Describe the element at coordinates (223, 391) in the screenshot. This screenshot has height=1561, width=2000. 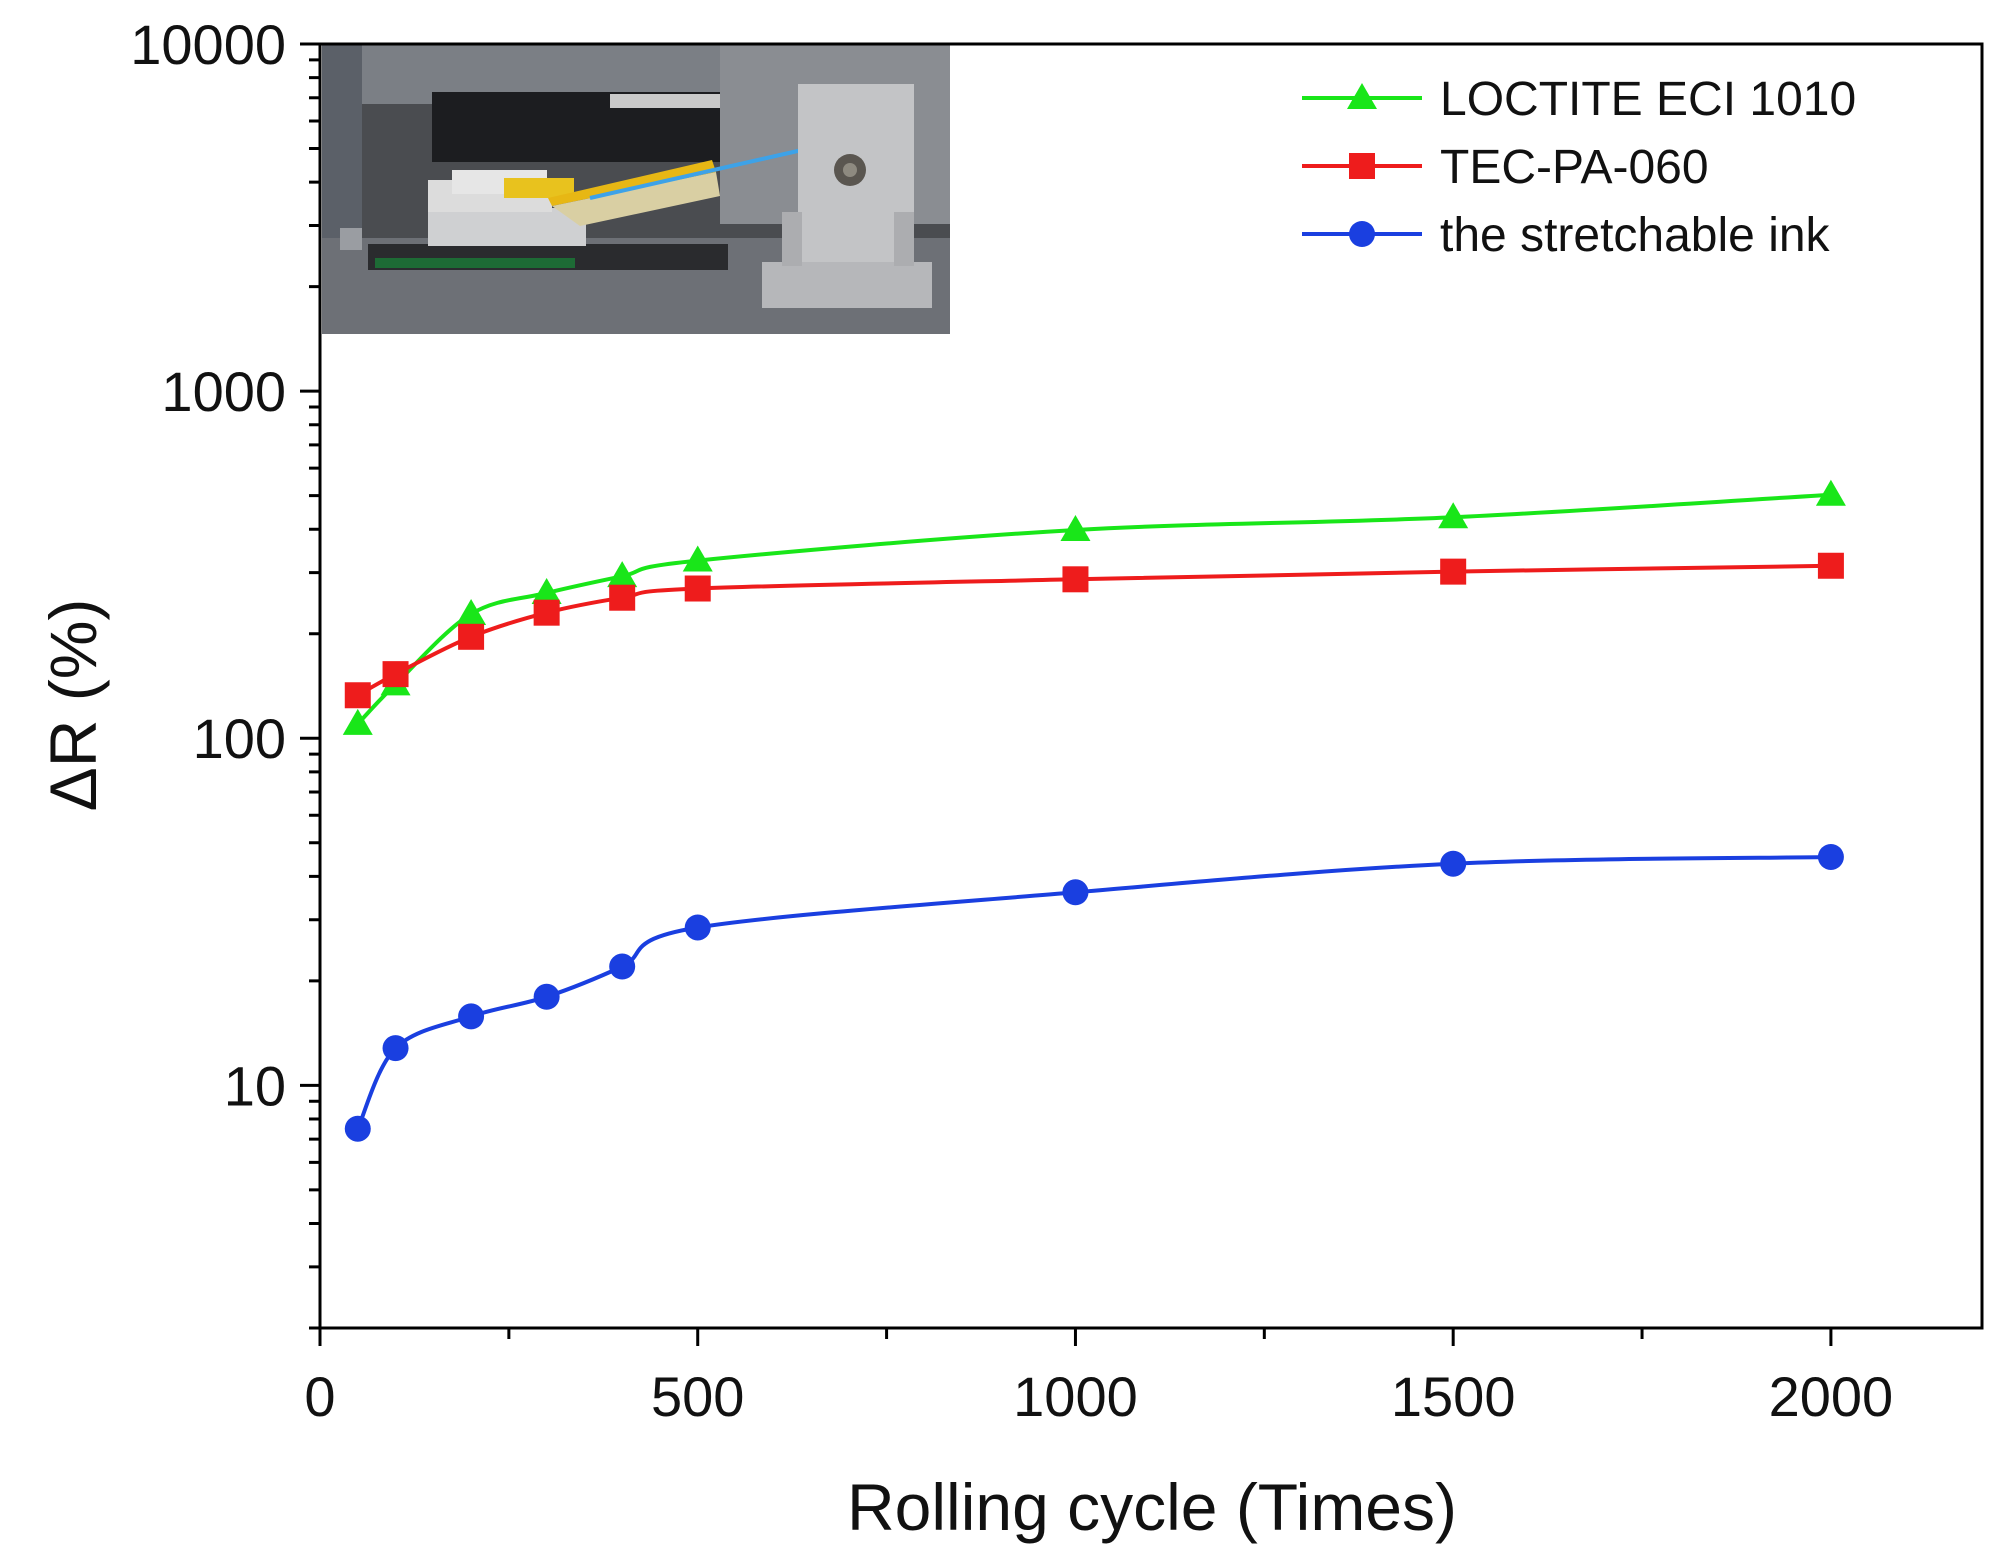
I see `y-tick-label: 1000` at that location.